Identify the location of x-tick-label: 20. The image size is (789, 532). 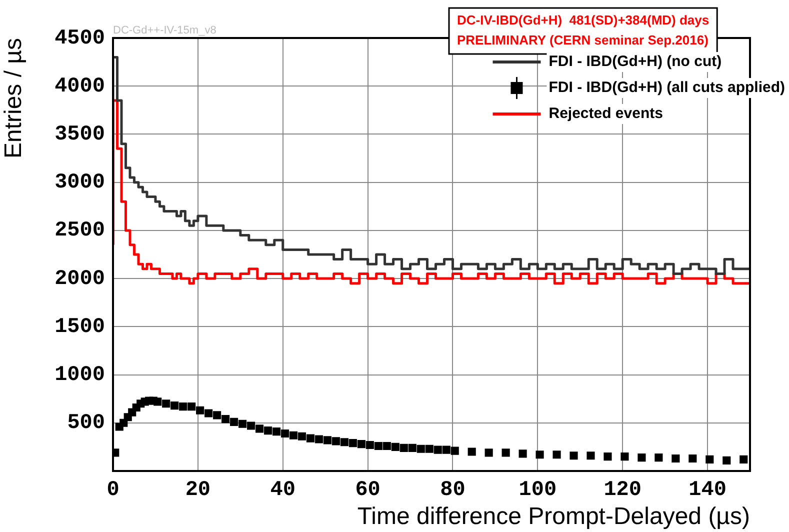
(198, 490).